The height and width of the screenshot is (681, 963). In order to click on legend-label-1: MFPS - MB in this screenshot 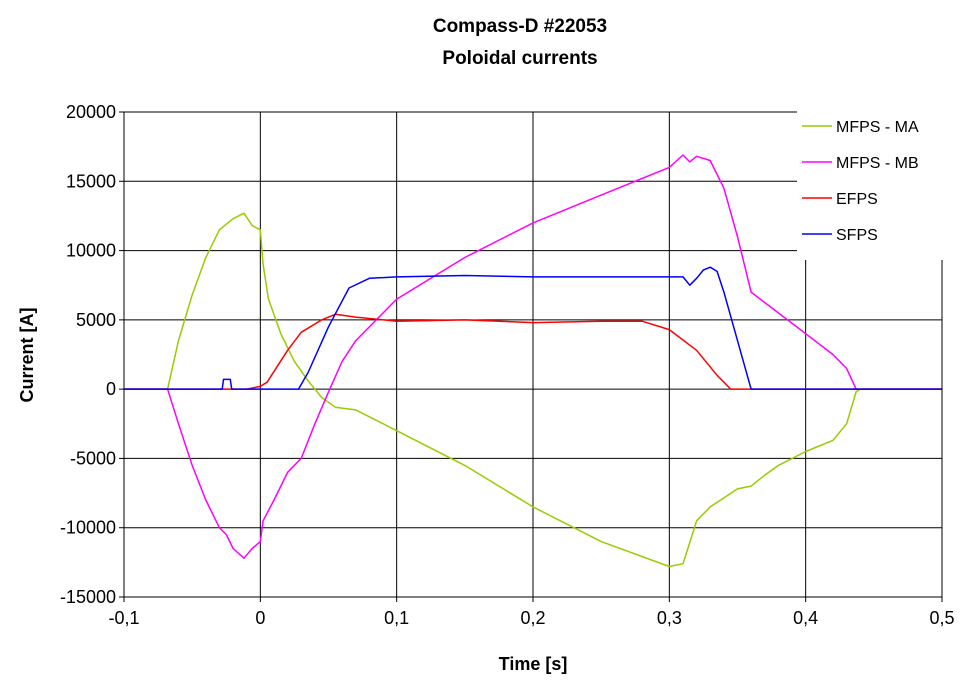, I will do `click(877, 163)`.